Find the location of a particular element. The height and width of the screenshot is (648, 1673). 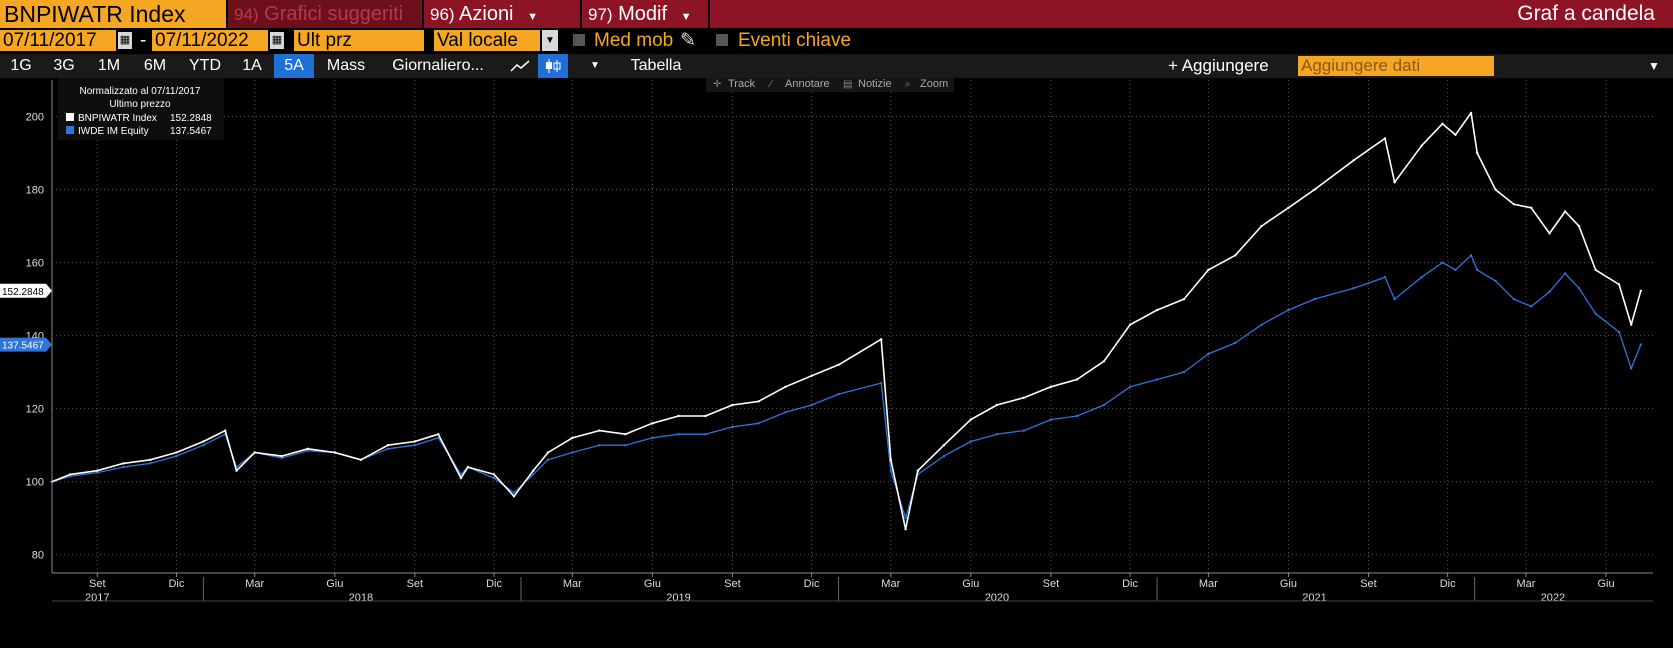

end-date-input: 07/11/2022 is located at coordinates (210, 40).